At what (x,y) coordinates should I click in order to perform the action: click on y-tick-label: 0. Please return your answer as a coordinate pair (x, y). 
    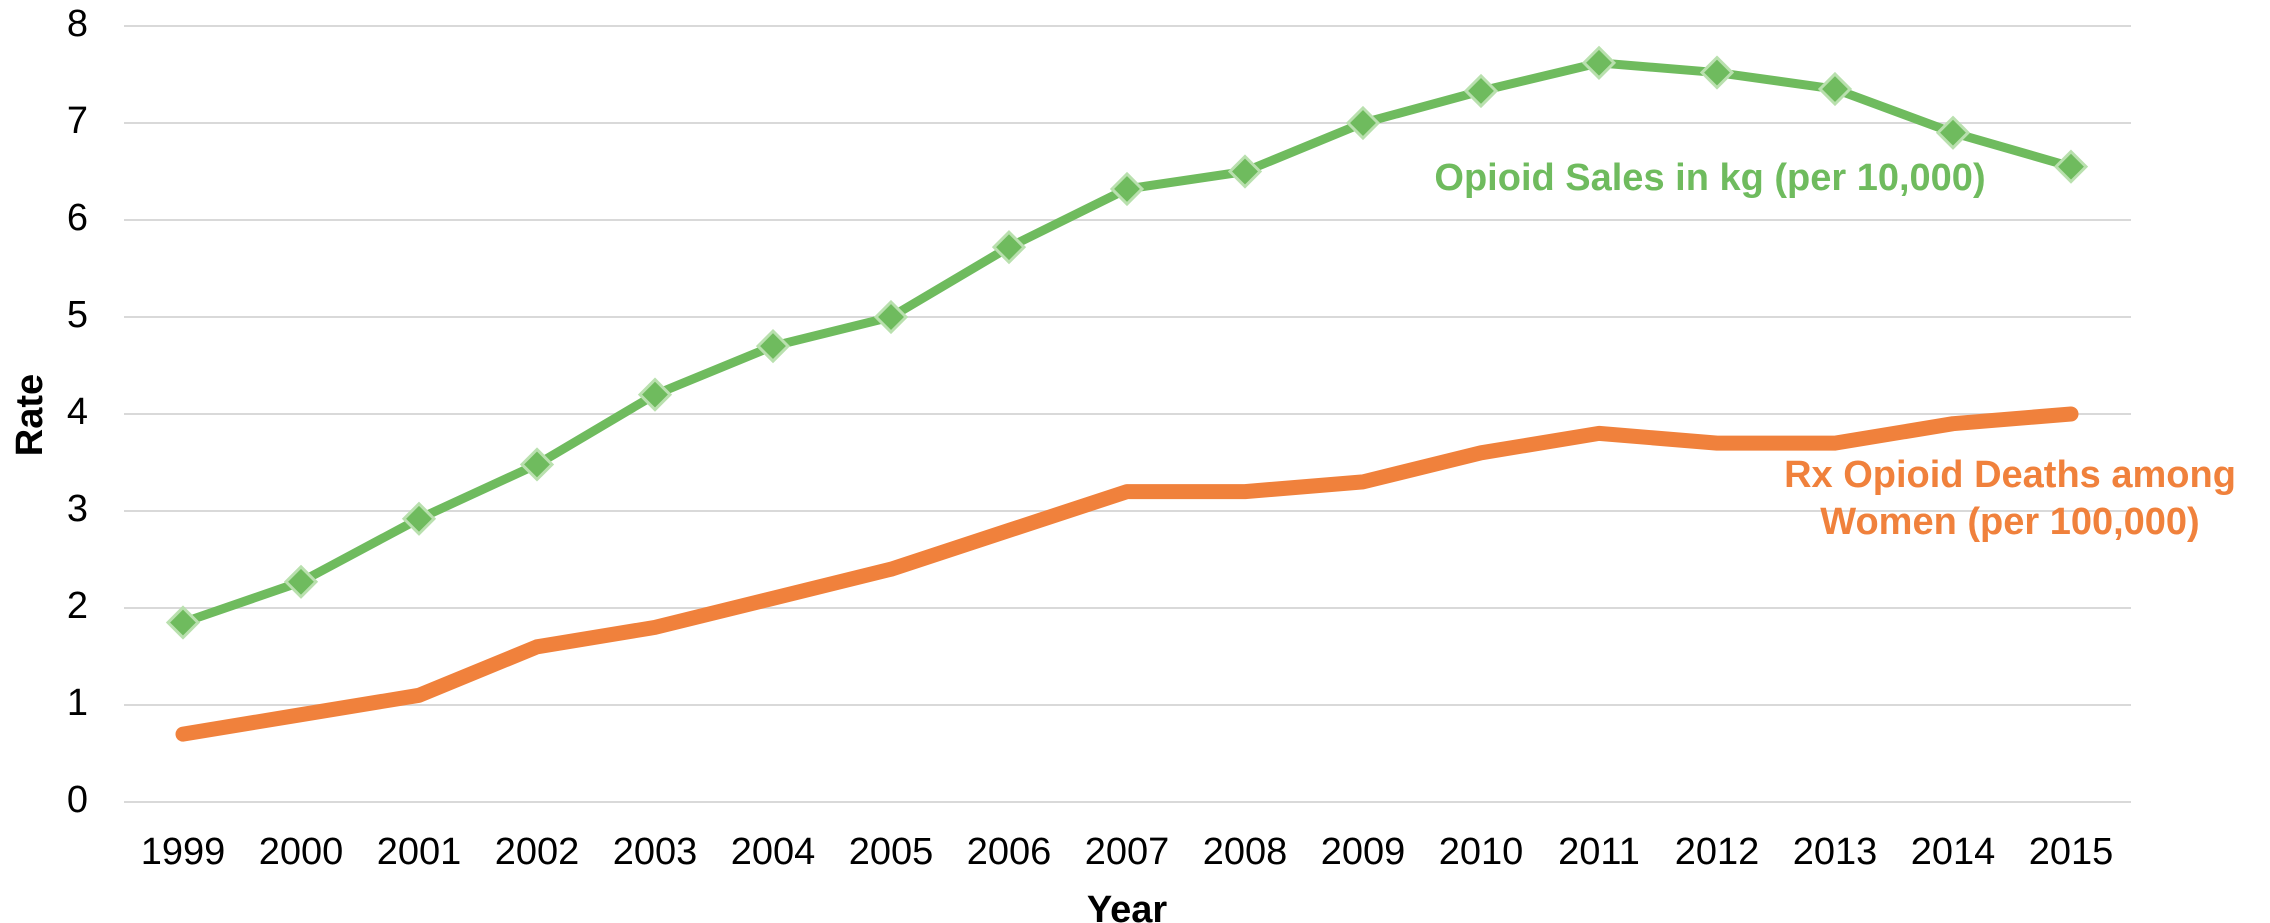
    Looking at the image, I should click on (77, 800).